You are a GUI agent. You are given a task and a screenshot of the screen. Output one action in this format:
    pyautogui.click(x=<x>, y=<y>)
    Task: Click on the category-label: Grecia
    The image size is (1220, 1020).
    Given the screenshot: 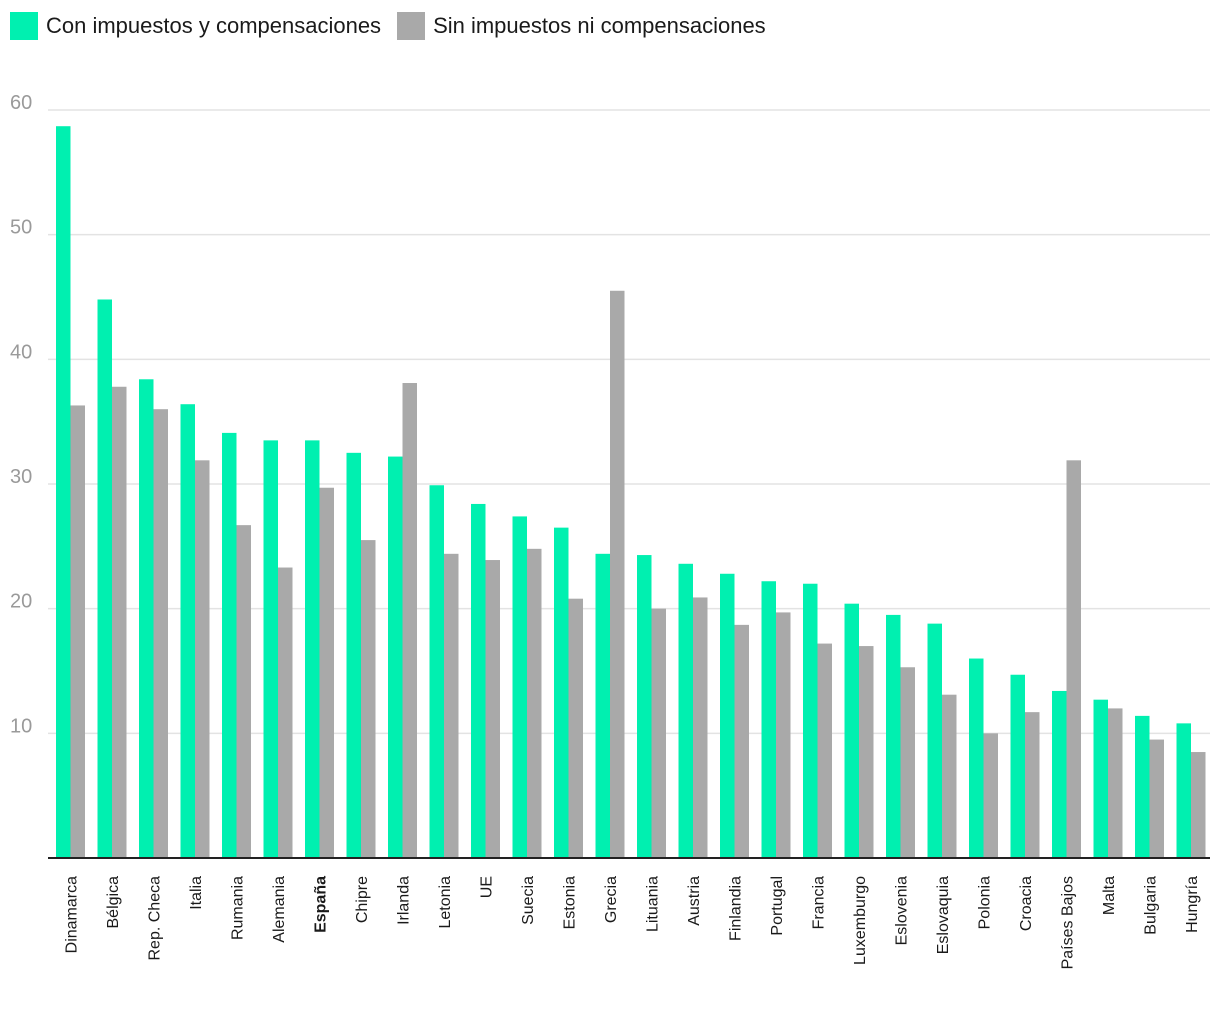 What is the action you would take?
    pyautogui.click(x=611, y=899)
    